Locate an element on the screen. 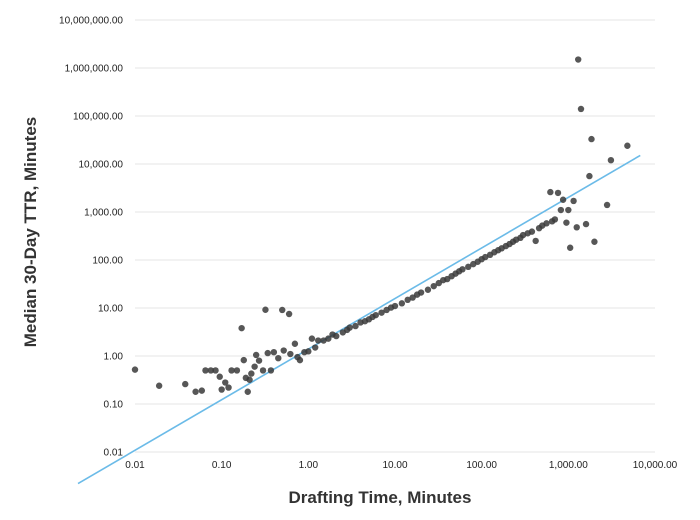  x-tick-label: 10,000.00 is located at coordinates (655, 465).